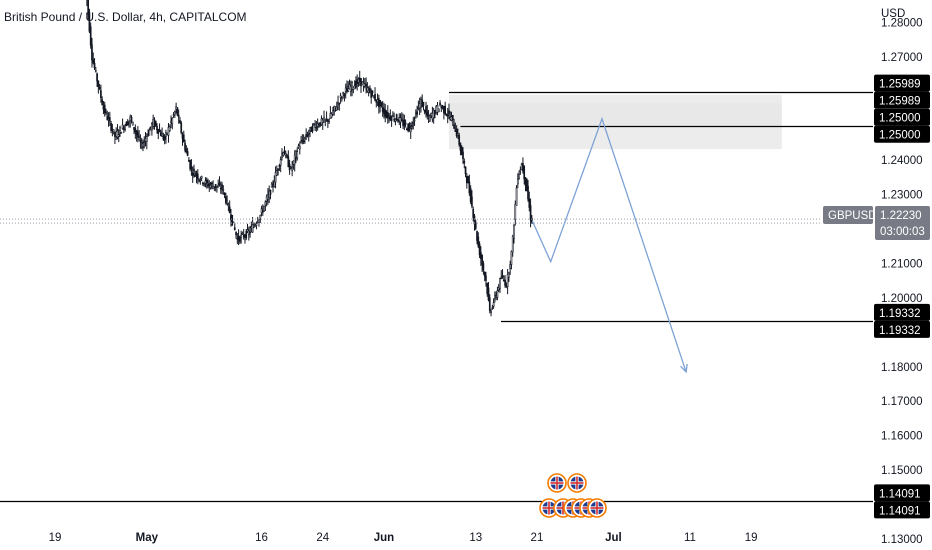  What do you see at coordinates (900, 136) in the screenshot?
I see `level-price-label: 1.25000` at bounding box center [900, 136].